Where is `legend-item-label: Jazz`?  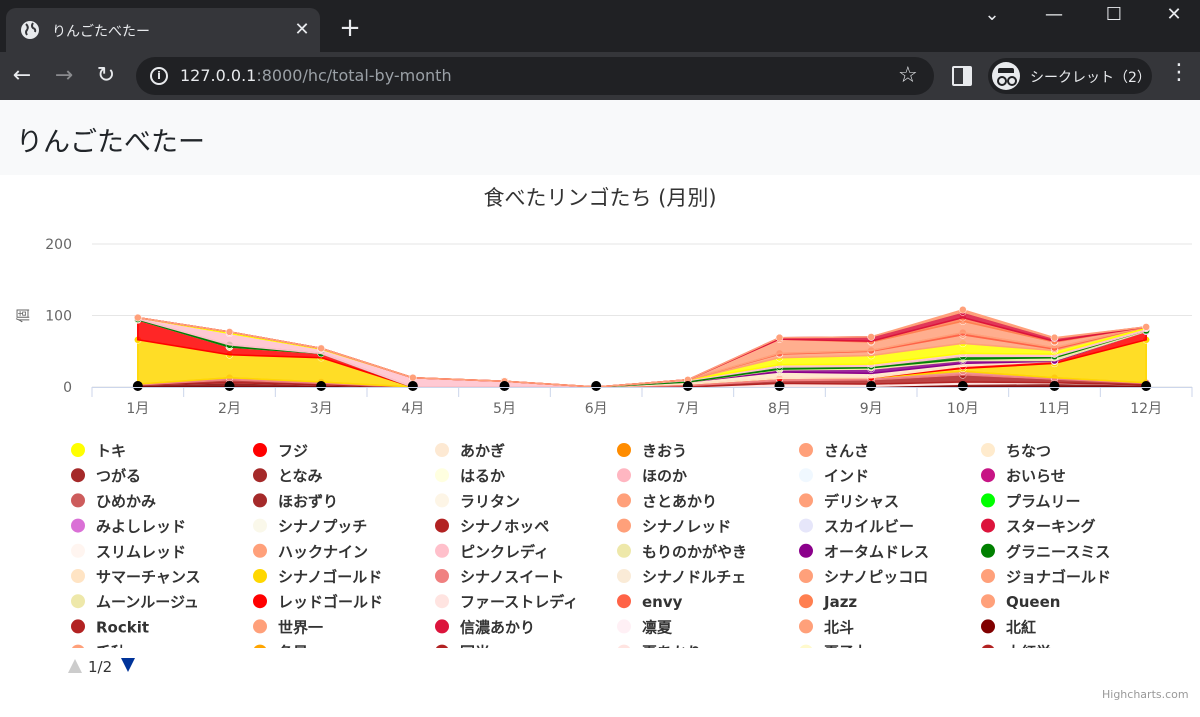
legend-item-label: Jazz is located at coordinates (840, 602).